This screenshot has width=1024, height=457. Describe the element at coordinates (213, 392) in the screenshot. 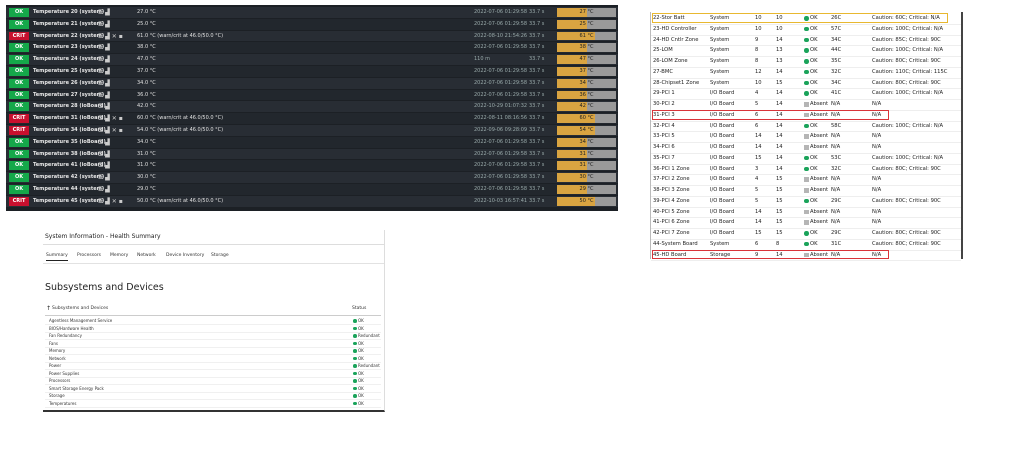

I see `row-rule` at that location.